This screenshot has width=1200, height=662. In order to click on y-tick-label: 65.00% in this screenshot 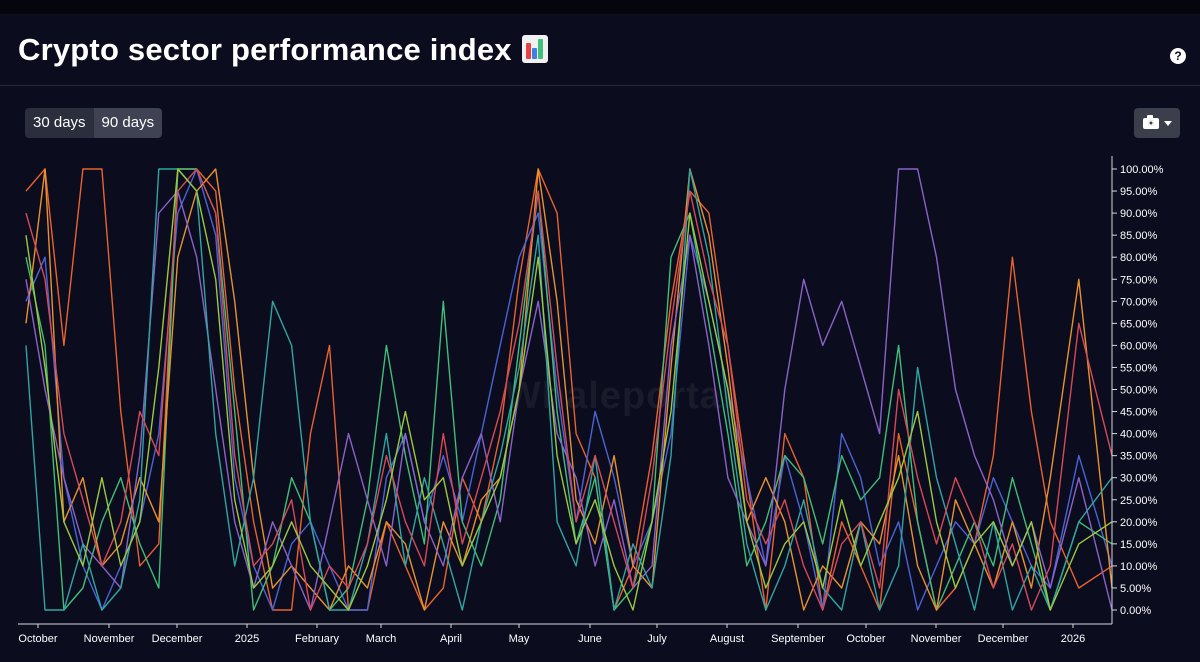, I will do `click(1139, 324)`.